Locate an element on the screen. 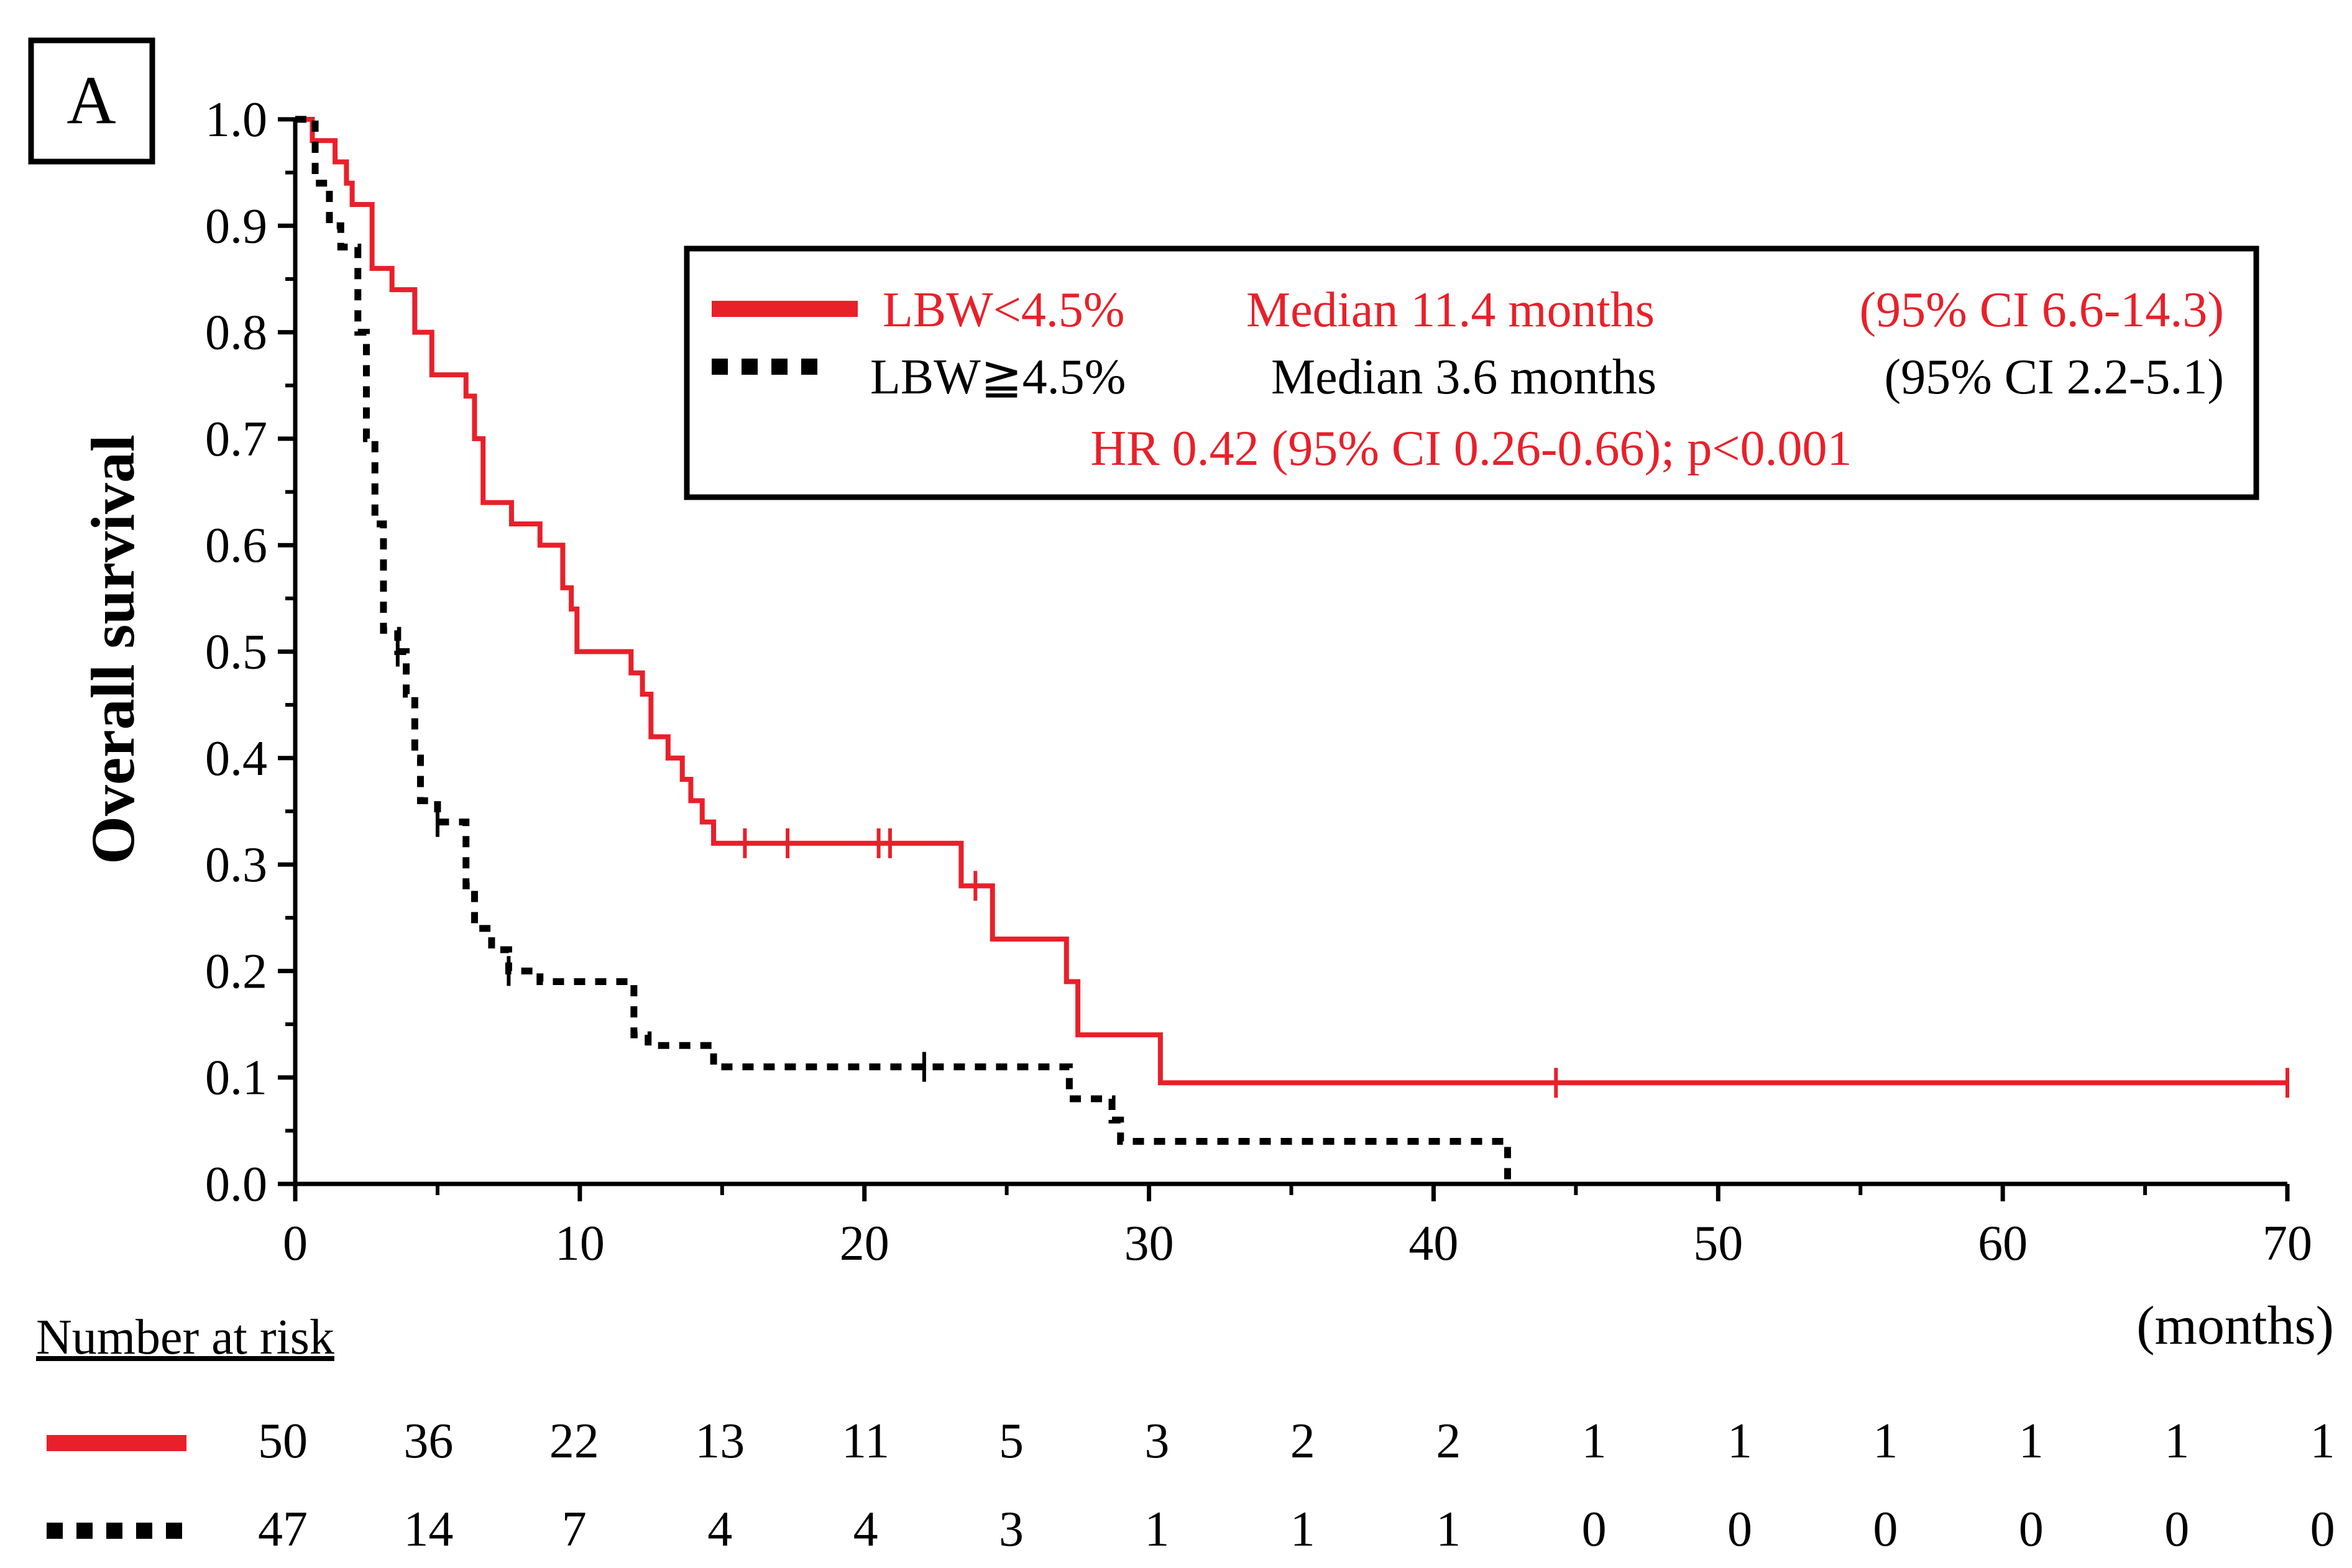 The height and width of the screenshot is (1568, 2352). y-axis-ticks: 0.0 0.1 0.2 0.3 0.4 0.5 0.6 0.7 0.8 0.9 1.0 is located at coordinates (250, 652).